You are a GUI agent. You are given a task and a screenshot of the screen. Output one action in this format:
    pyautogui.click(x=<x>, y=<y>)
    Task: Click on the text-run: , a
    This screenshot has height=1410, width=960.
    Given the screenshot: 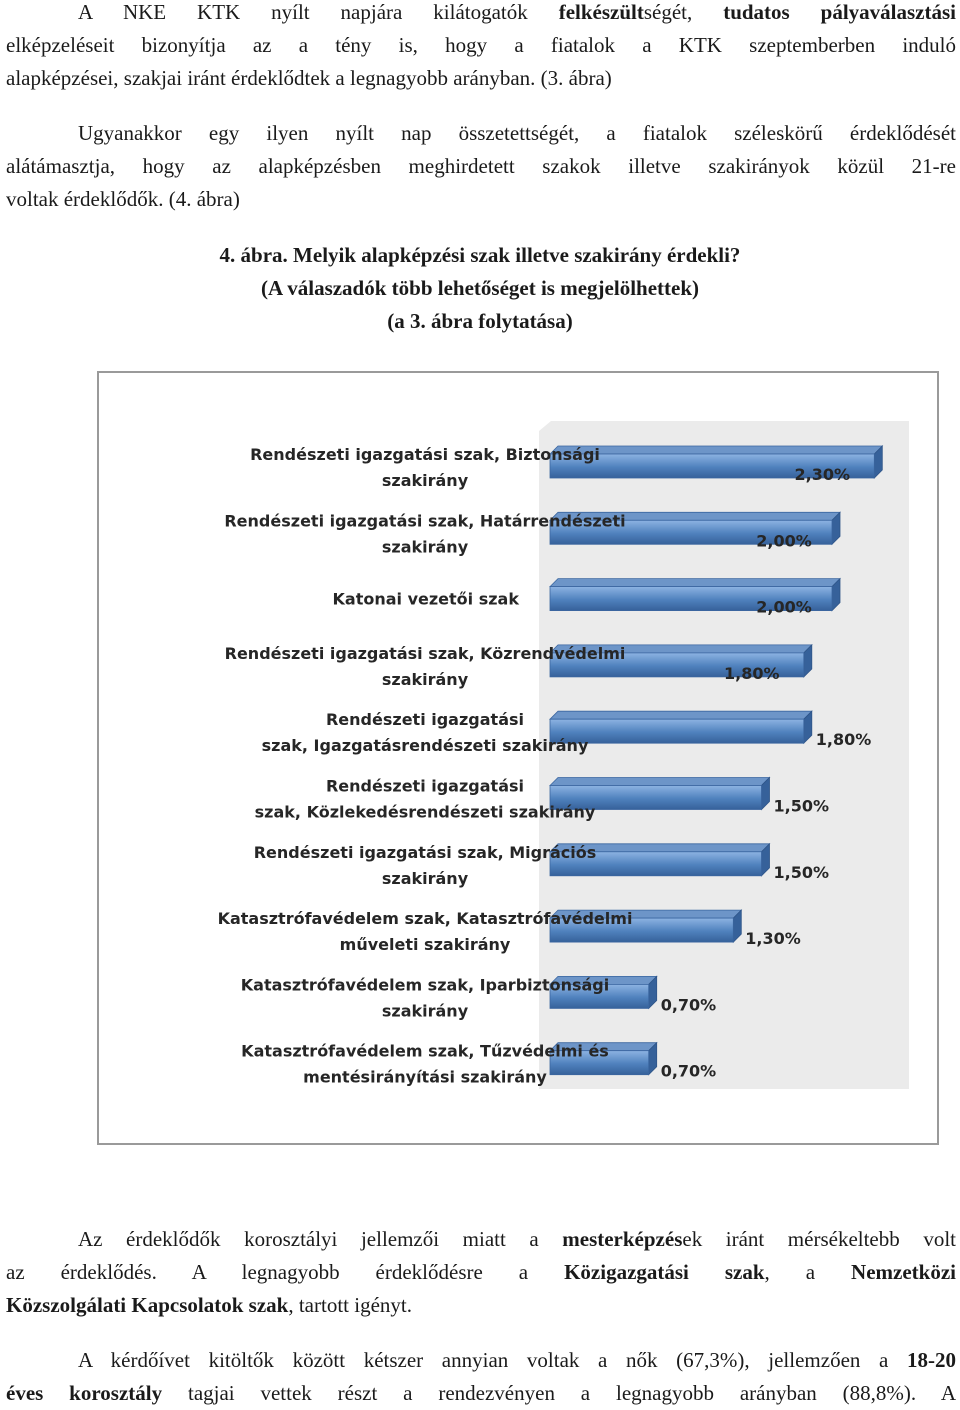 What is the action you would take?
    pyautogui.click(x=808, y=1272)
    